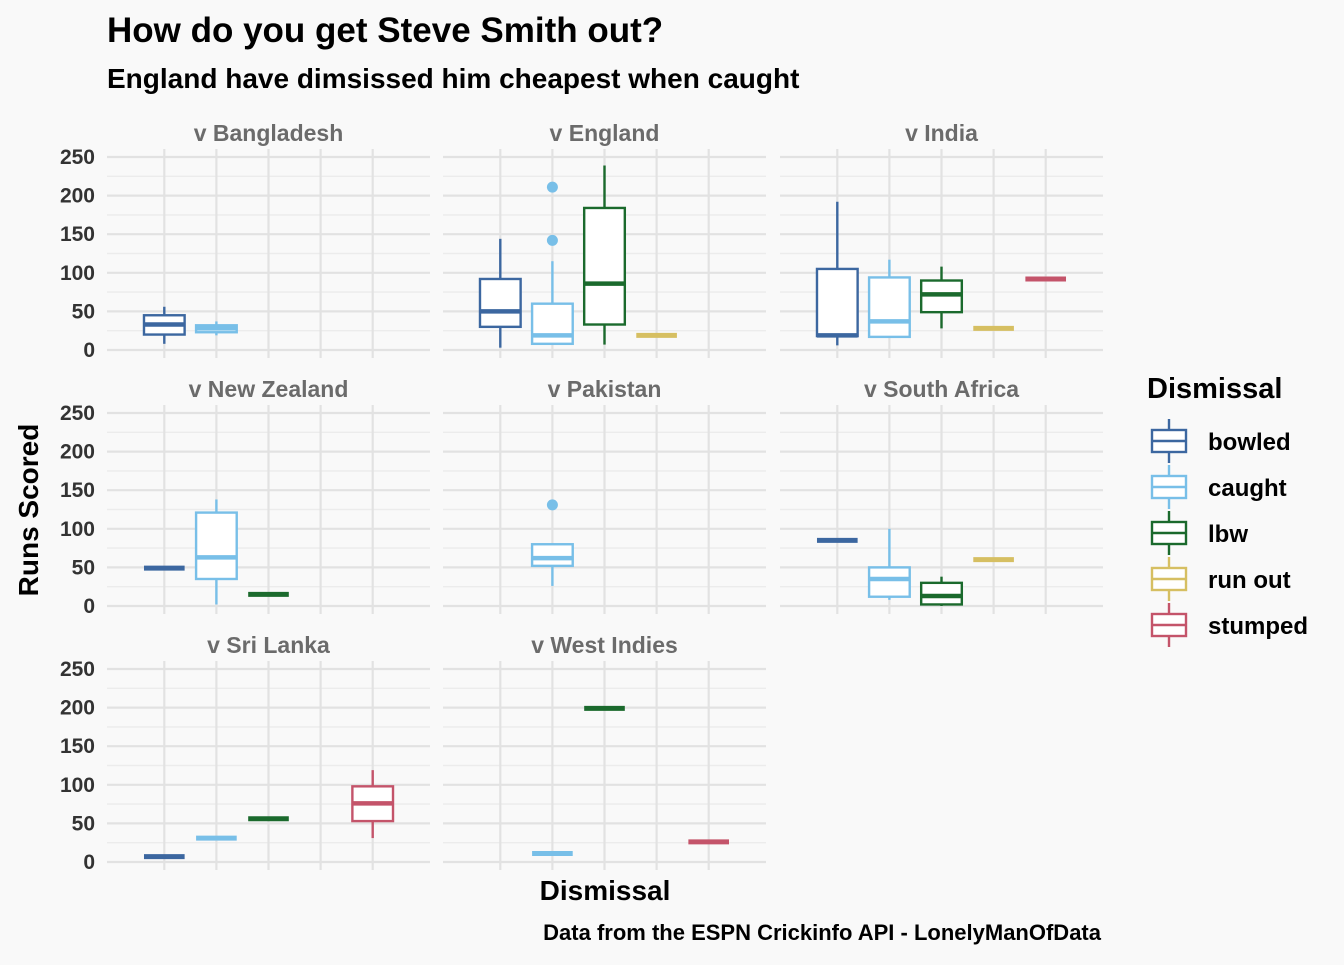 This screenshot has height=965, width=1344. I want to click on legend: Dismissal bowled caught lbw run out stumped, so click(1227, 510).